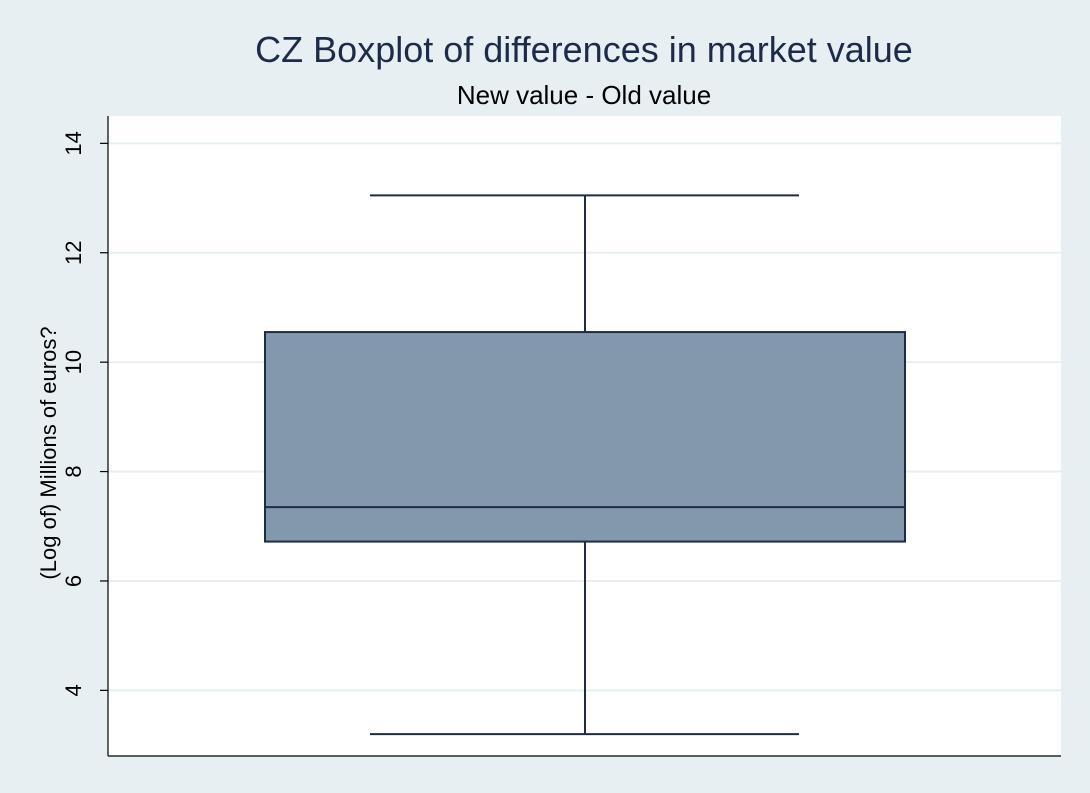 The height and width of the screenshot is (793, 1090). Describe the element at coordinates (48, 452) in the screenshot. I see `y-axis-label: (Log of) Millions of euros?` at that location.